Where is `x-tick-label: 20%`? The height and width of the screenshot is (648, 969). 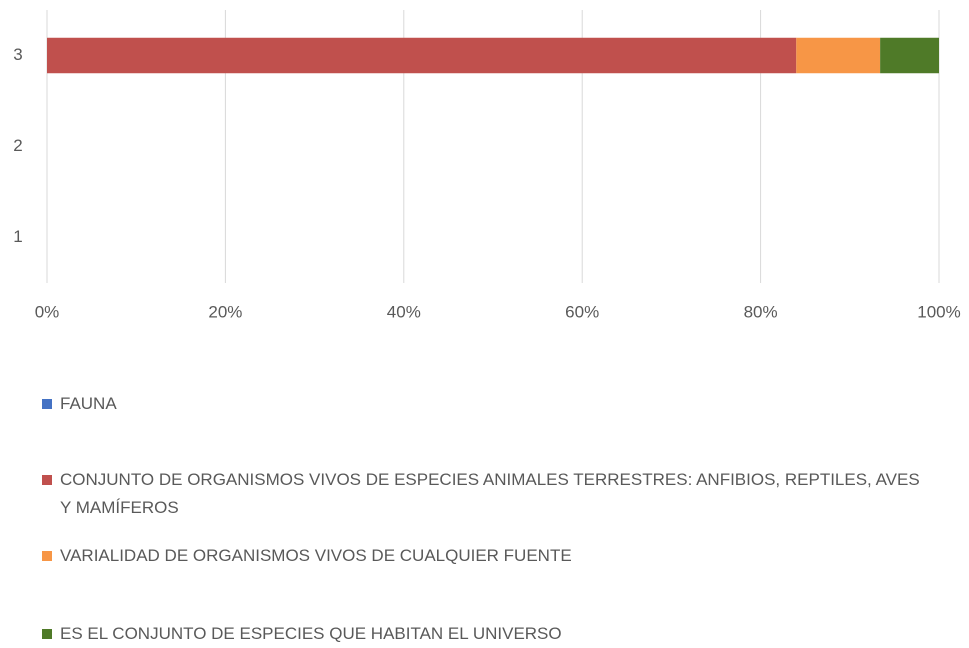
x-tick-label: 20% is located at coordinates (225, 311).